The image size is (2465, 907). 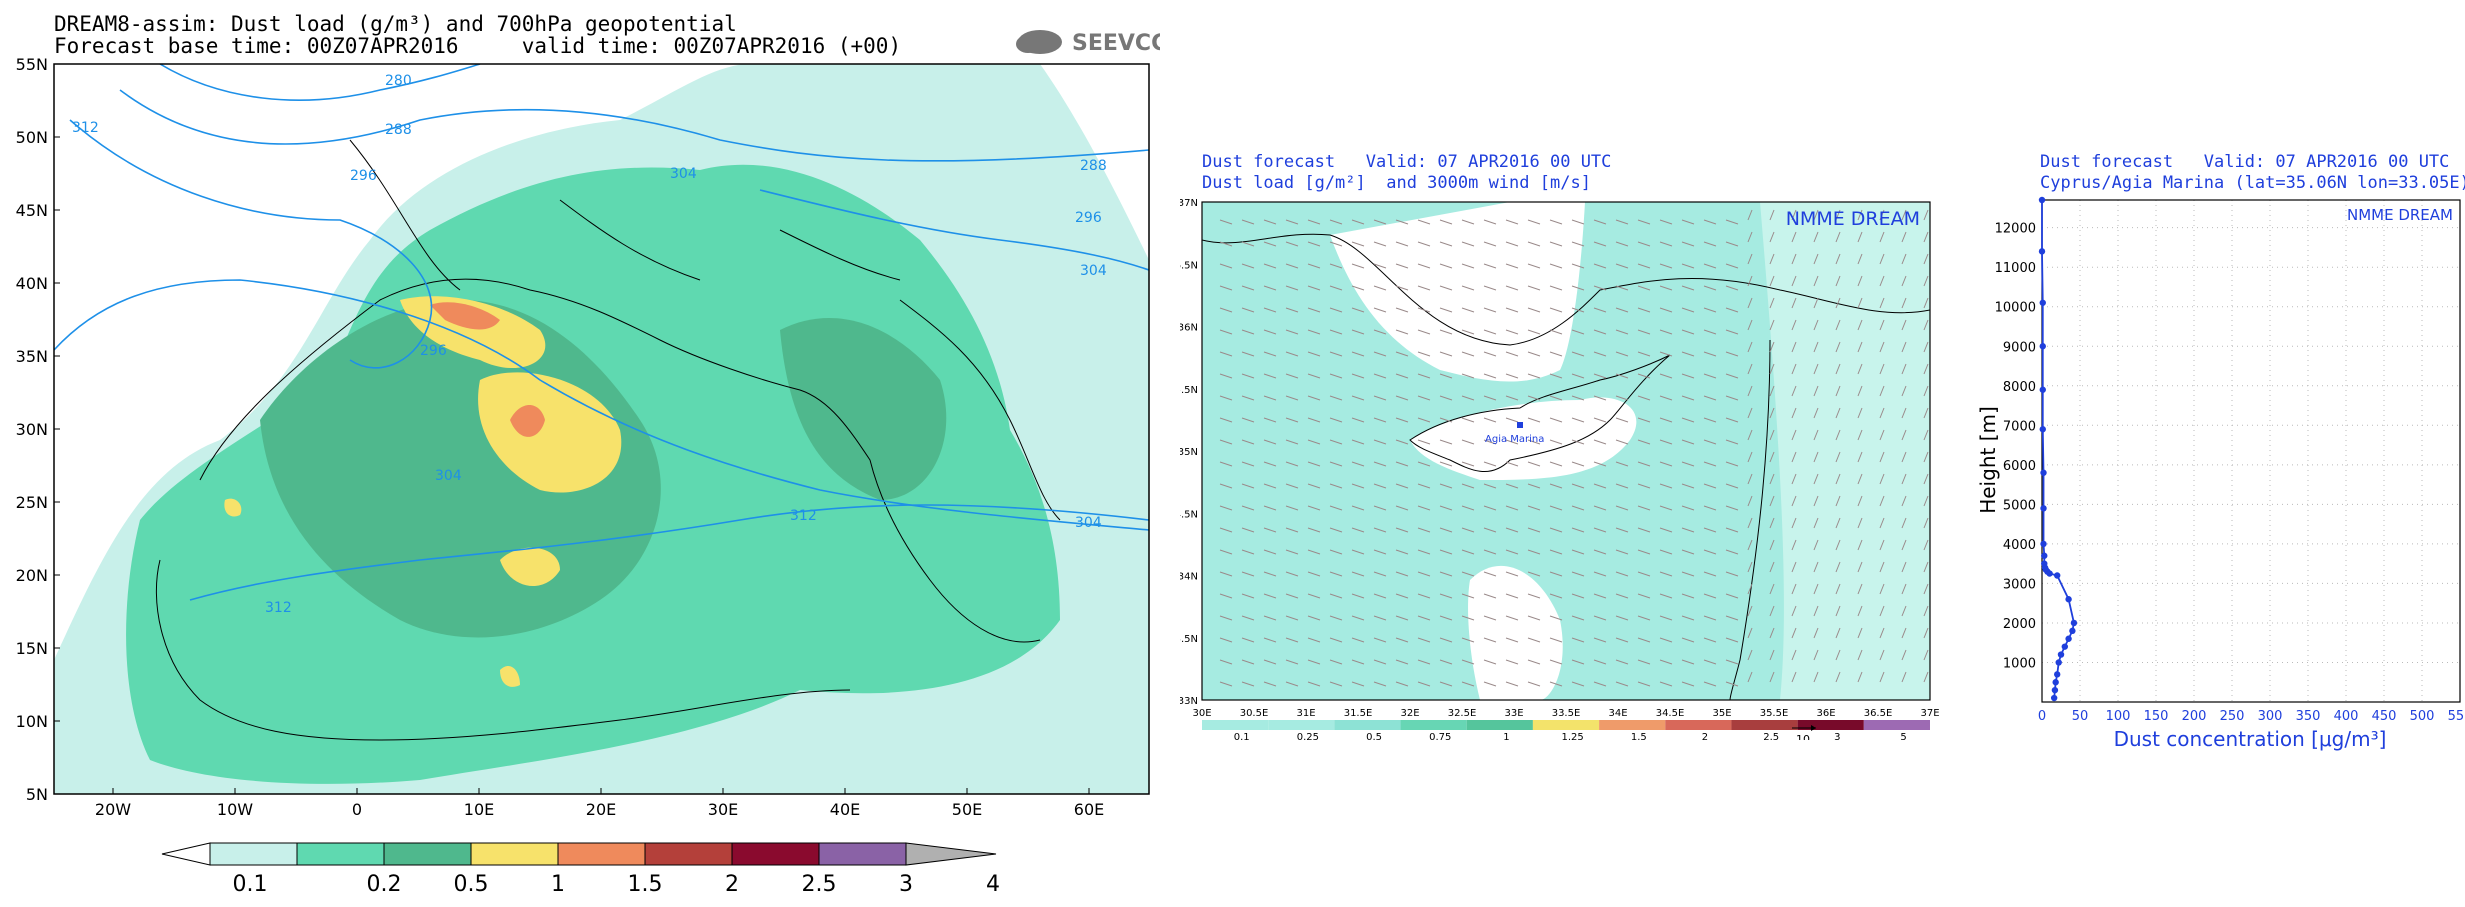 I want to click on lon-tick-label: 20E, so click(x=601, y=809).